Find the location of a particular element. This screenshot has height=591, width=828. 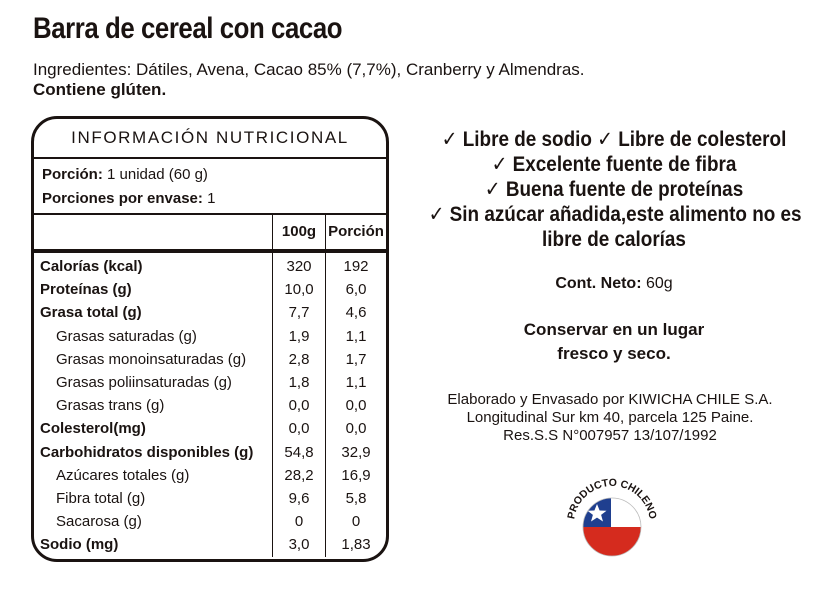

nutrition-table-header: 100g Porción is located at coordinates (210, 234).